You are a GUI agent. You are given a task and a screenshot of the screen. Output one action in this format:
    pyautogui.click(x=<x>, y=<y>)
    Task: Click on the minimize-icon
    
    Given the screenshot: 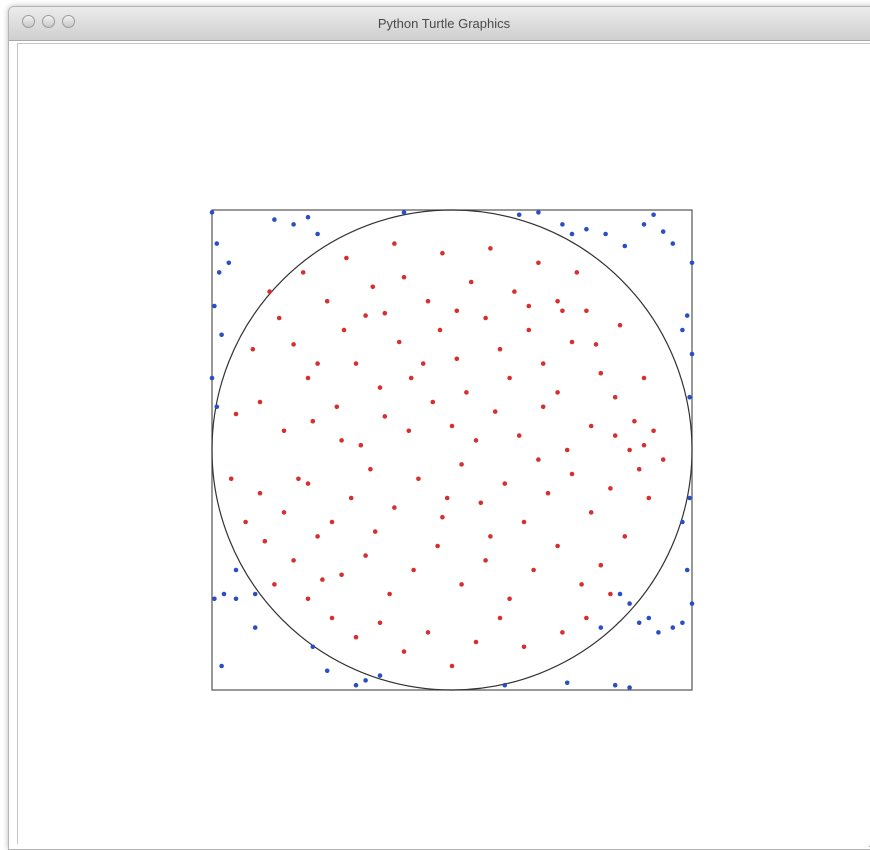 What is the action you would take?
    pyautogui.click(x=48, y=21)
    